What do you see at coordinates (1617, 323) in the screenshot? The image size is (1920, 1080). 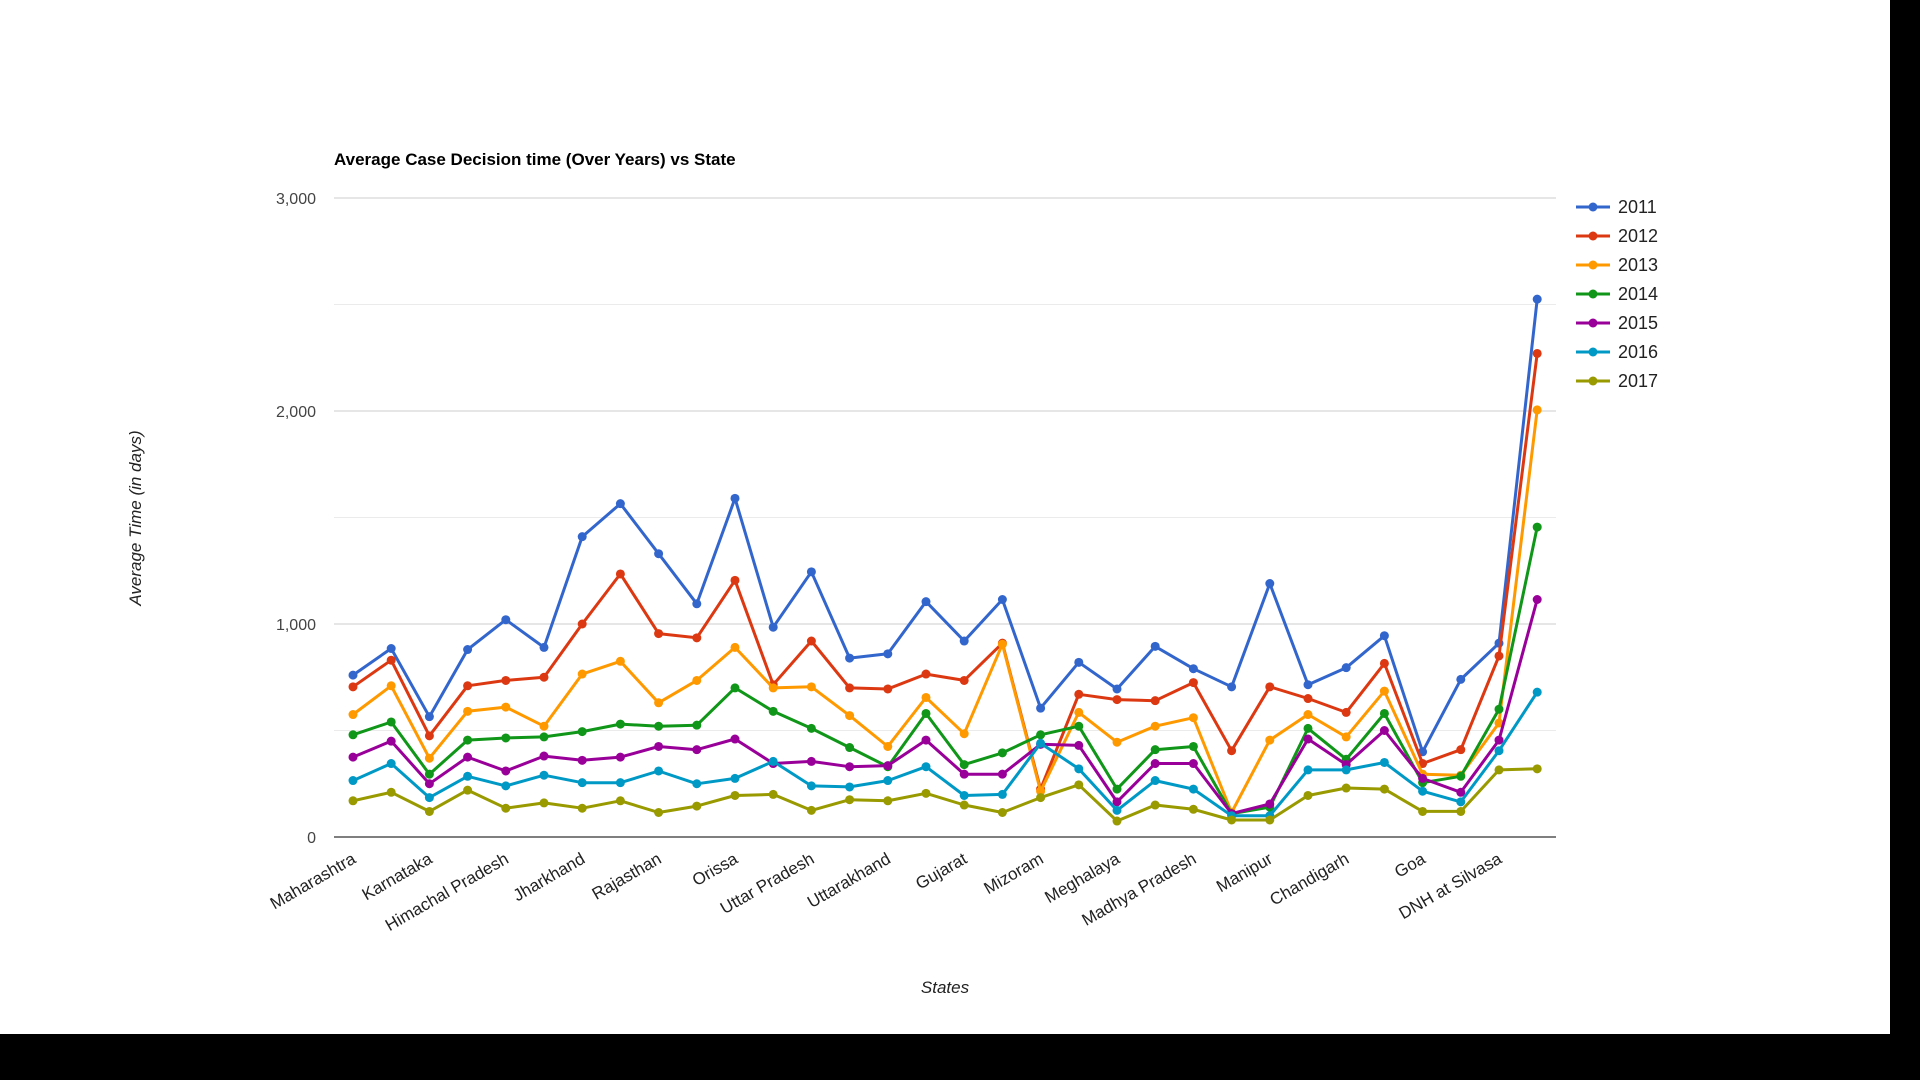 I see `legend-item: 2015` at bounding box center [1617, 323].